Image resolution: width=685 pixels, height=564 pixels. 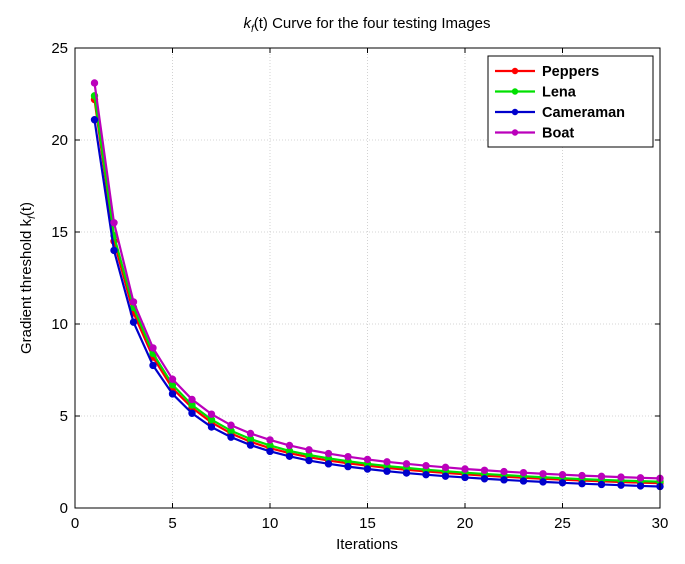 I want to click on y-tick-label: 20, so click(x=59, y=140).